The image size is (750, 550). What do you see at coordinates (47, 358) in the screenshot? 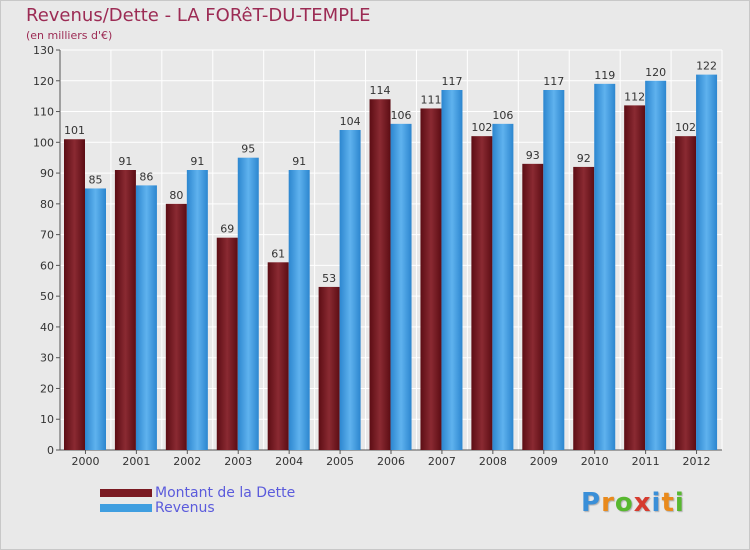
I see `y-tick-label: 30` at bounding box center [47, 358].